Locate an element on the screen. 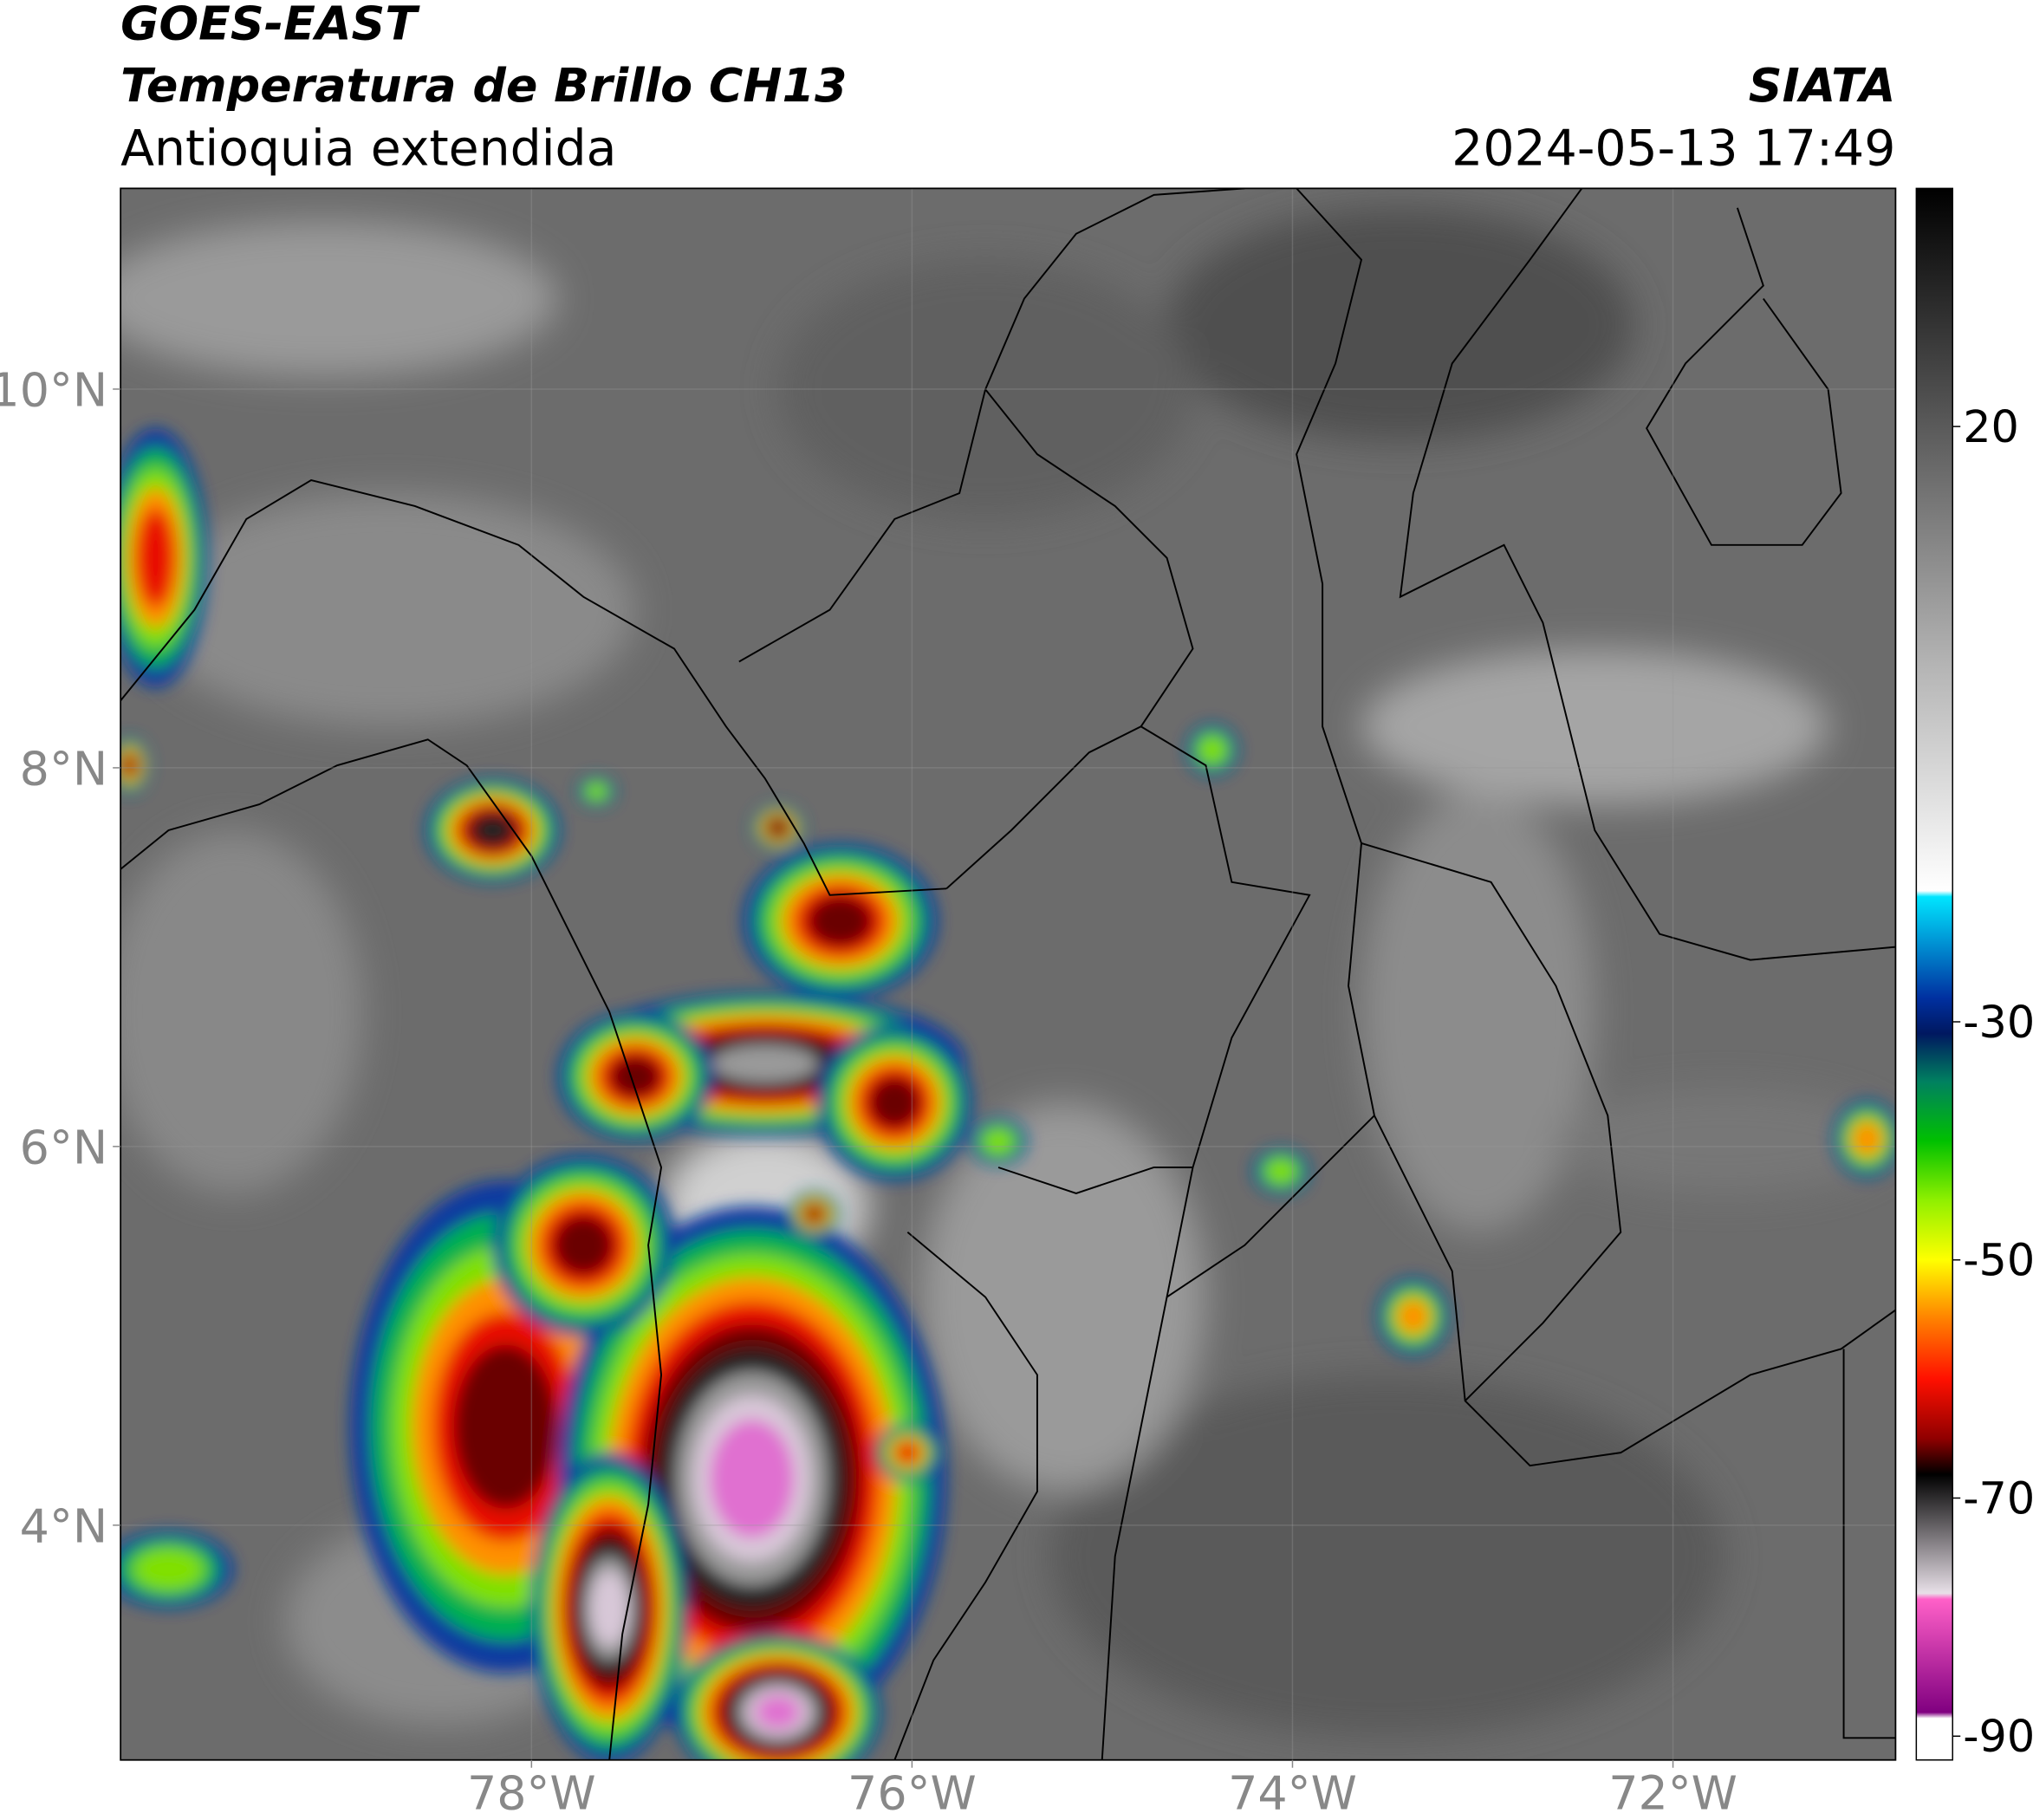  x-tick-label: 76°W is located at coordinates (912, 1793).